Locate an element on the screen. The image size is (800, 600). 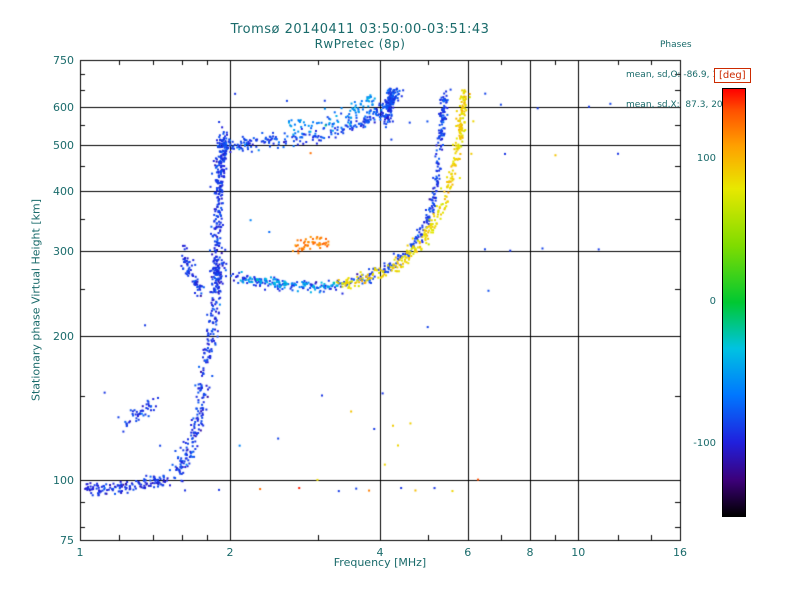
y-tick-label: 500 is located at coordinates (63, 145).